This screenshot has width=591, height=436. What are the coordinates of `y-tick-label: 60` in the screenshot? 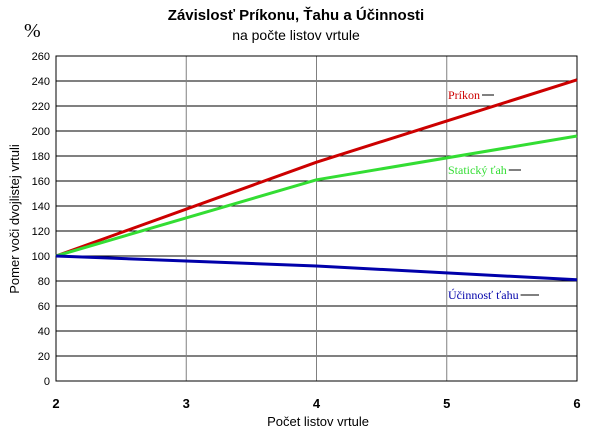 It's located at (44, 307).